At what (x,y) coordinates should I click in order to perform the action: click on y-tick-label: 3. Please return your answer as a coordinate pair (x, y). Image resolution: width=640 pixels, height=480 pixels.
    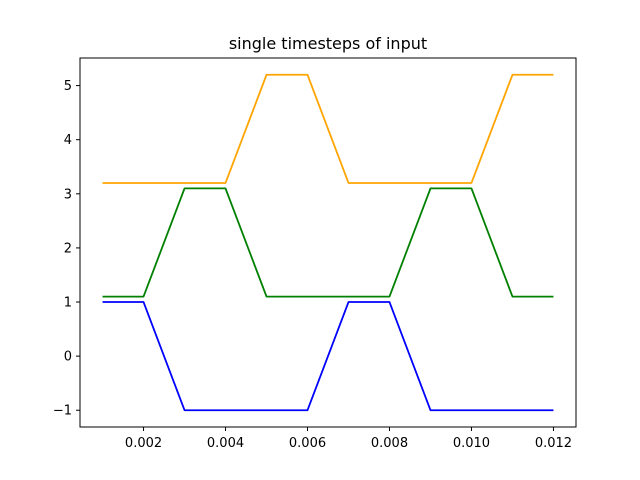
    Looking at the image, I should click on (68, 194).